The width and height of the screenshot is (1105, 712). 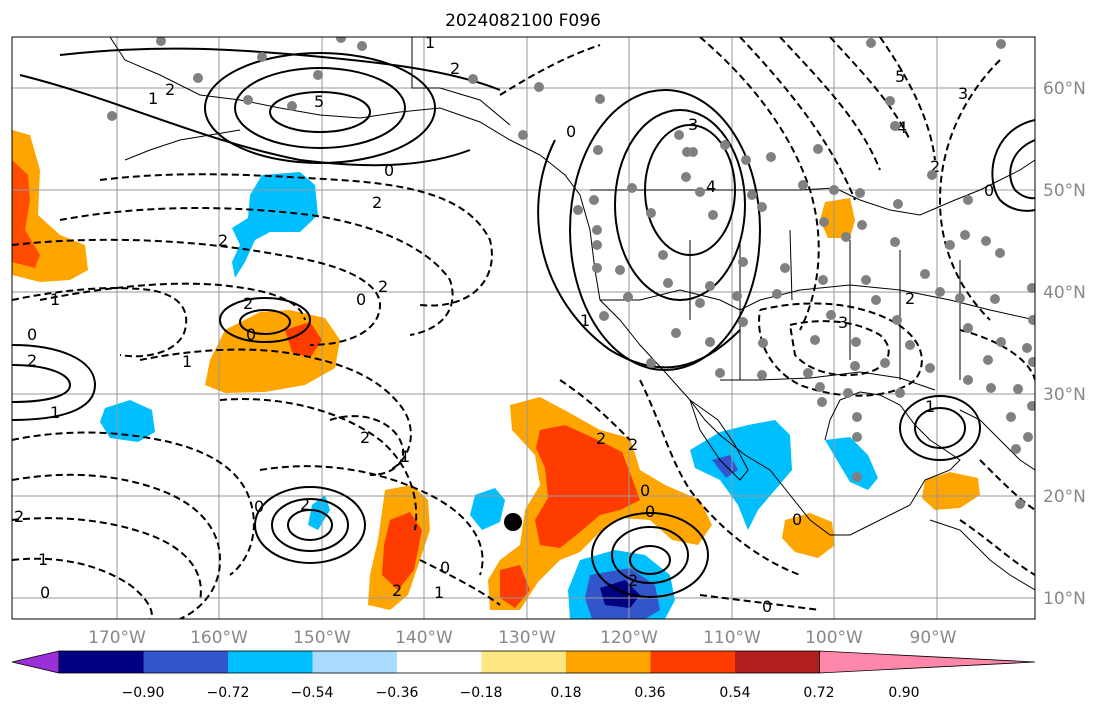 I want to click on lon-tick-label: 140°W, so click(x=424, y=638).